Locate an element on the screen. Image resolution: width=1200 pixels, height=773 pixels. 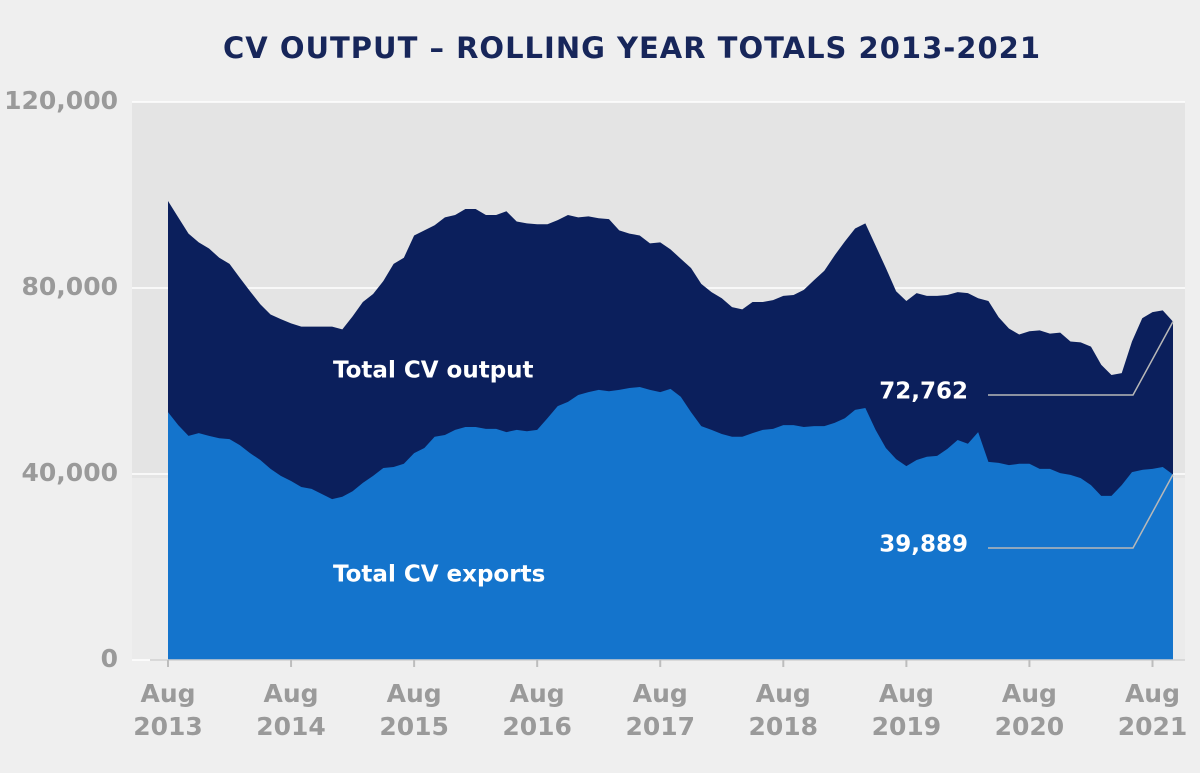
x-tick-label: Aug 2014 is located at coordinates (291, 710).